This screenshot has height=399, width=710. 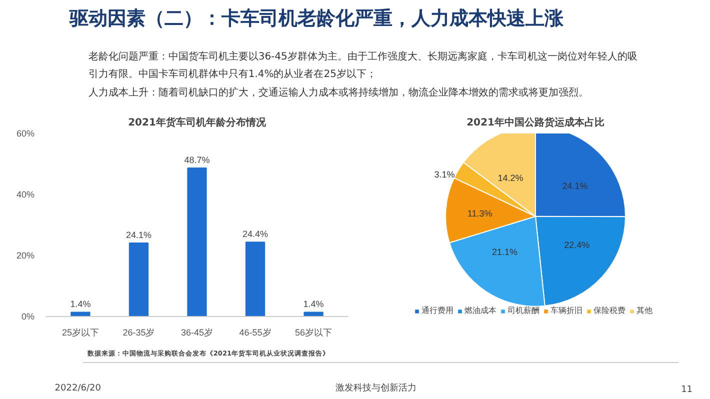 What do you see at coordinates (338, 92) in the screenshot?
I see `text: 人力成本上升：随着司机缺口的扩大，交通运输人力成本或将持续增加，物流企业降本增效的需求或将更加强烈。` at bounding box center [338, 92].